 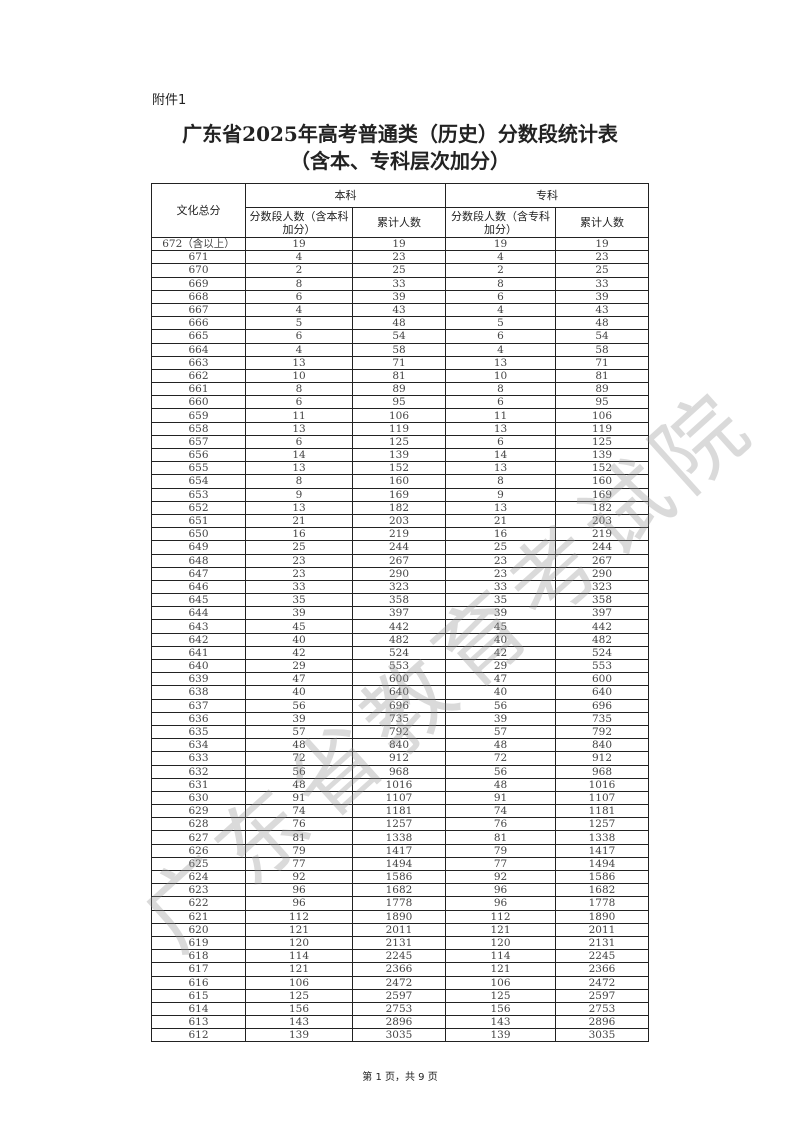 I want to click on table-row: 657 6 125 6 125, so click(x=400, y=442).